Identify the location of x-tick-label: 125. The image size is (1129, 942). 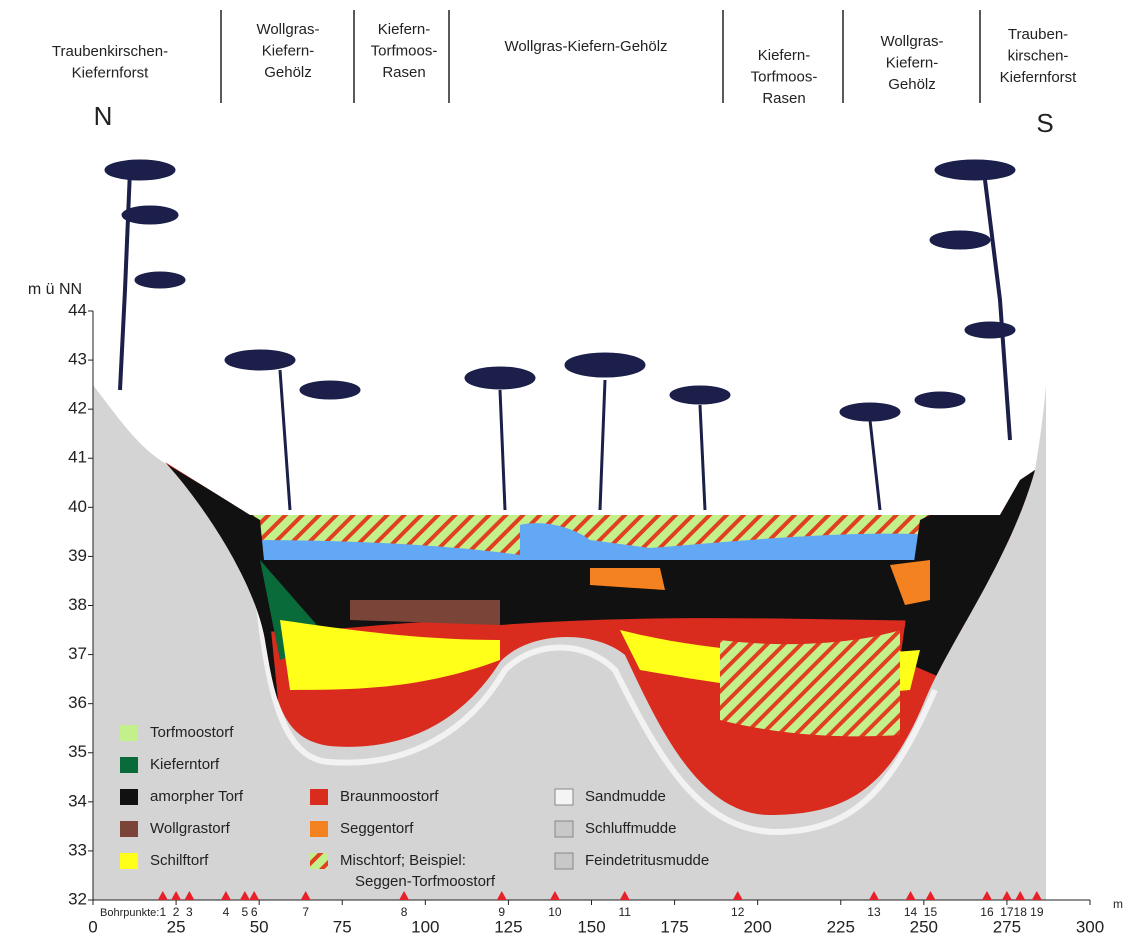
(508, 926).